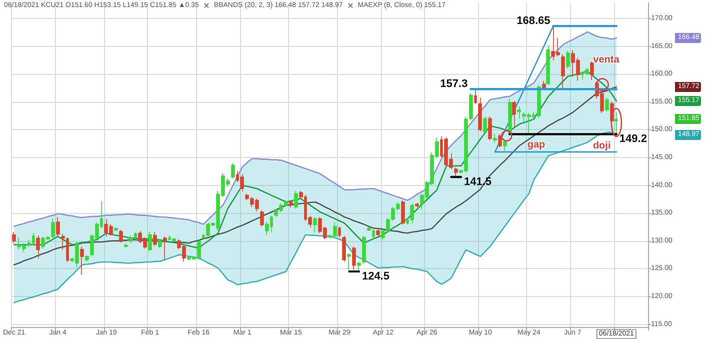  Describe the element at coordinates (536, 145) in the screenshot. I see `annotation: gap` at that location.